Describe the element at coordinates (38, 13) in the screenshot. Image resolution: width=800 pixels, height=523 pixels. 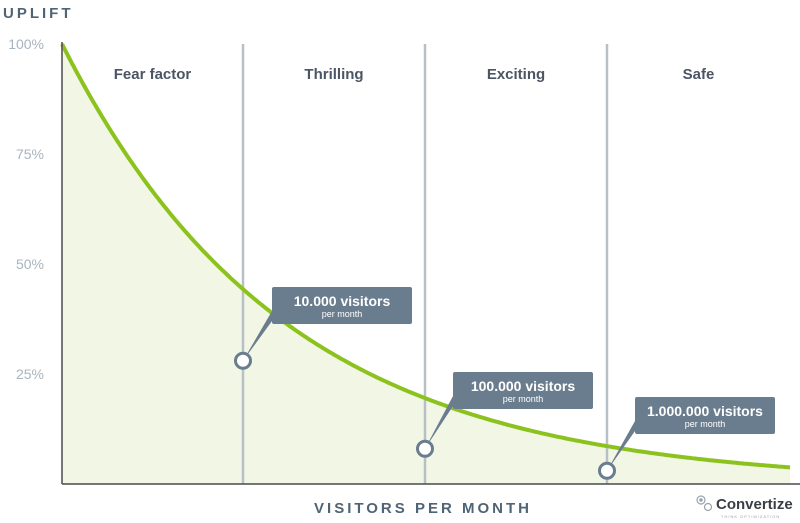
I see `y-axis-title: UPLIFT` at that location.